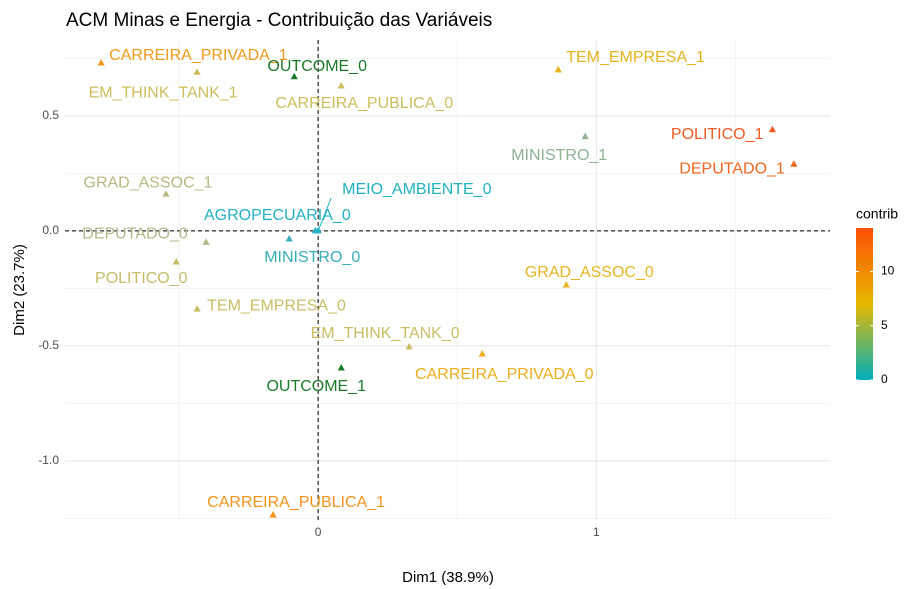  I want to click on point-label: OUTCOME_1, so click(316, 386).